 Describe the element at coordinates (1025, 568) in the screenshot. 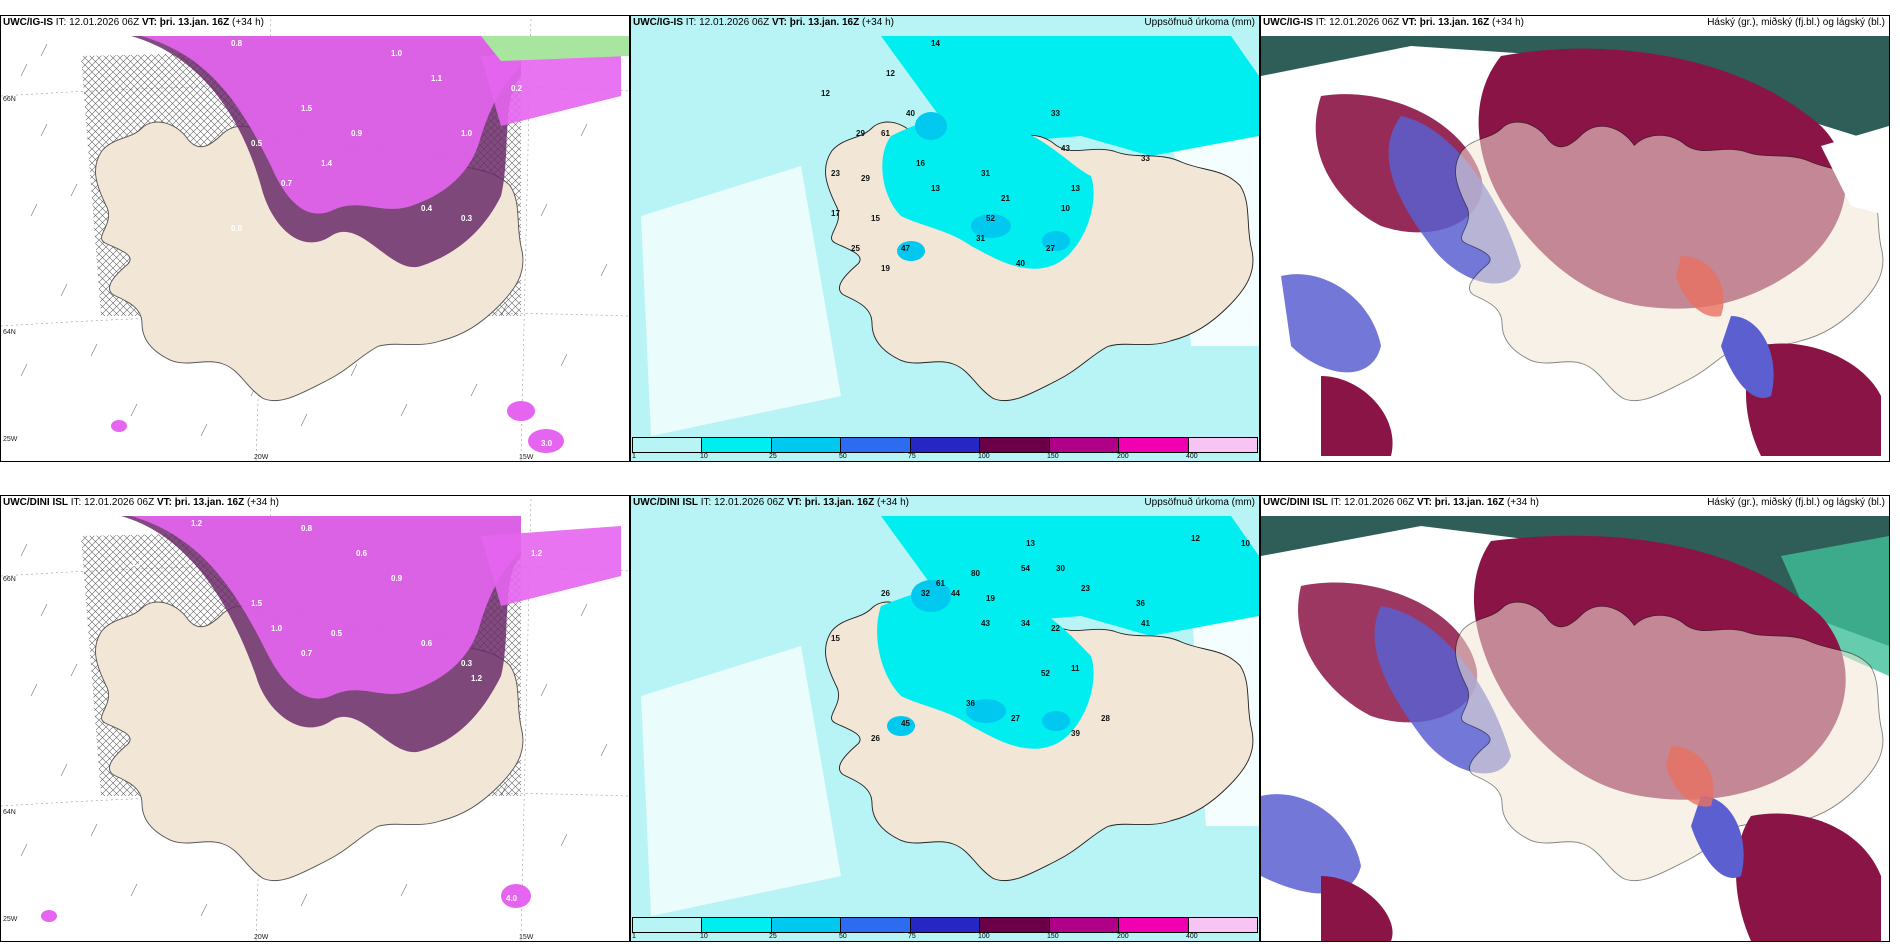

I see `svg-text: 54` at that location.